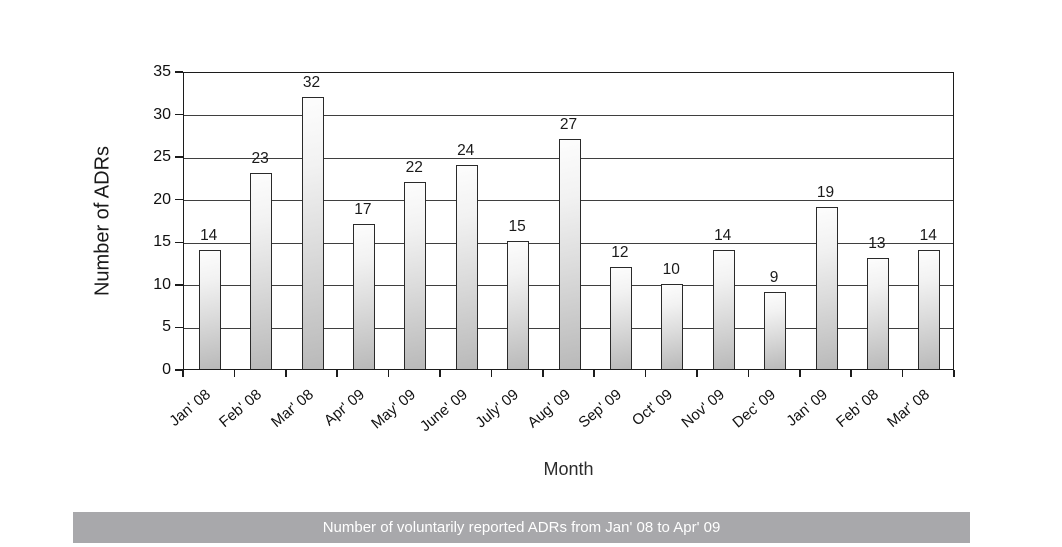 This screenshot has height=547, width=1062. I want to click on bar-value-label: 32, so click(311, 82).